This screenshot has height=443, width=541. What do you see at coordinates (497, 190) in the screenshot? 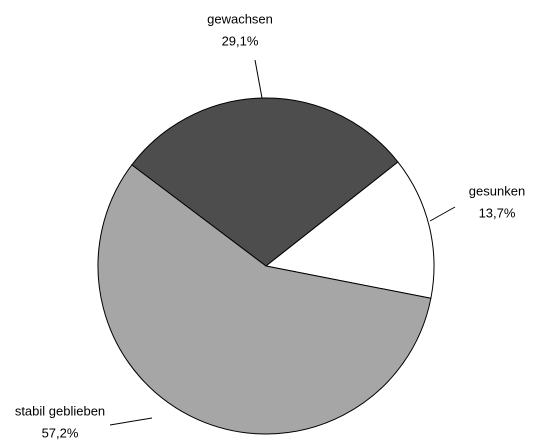
I see `slice-label: gesunken` at bounding box center [497, 190].